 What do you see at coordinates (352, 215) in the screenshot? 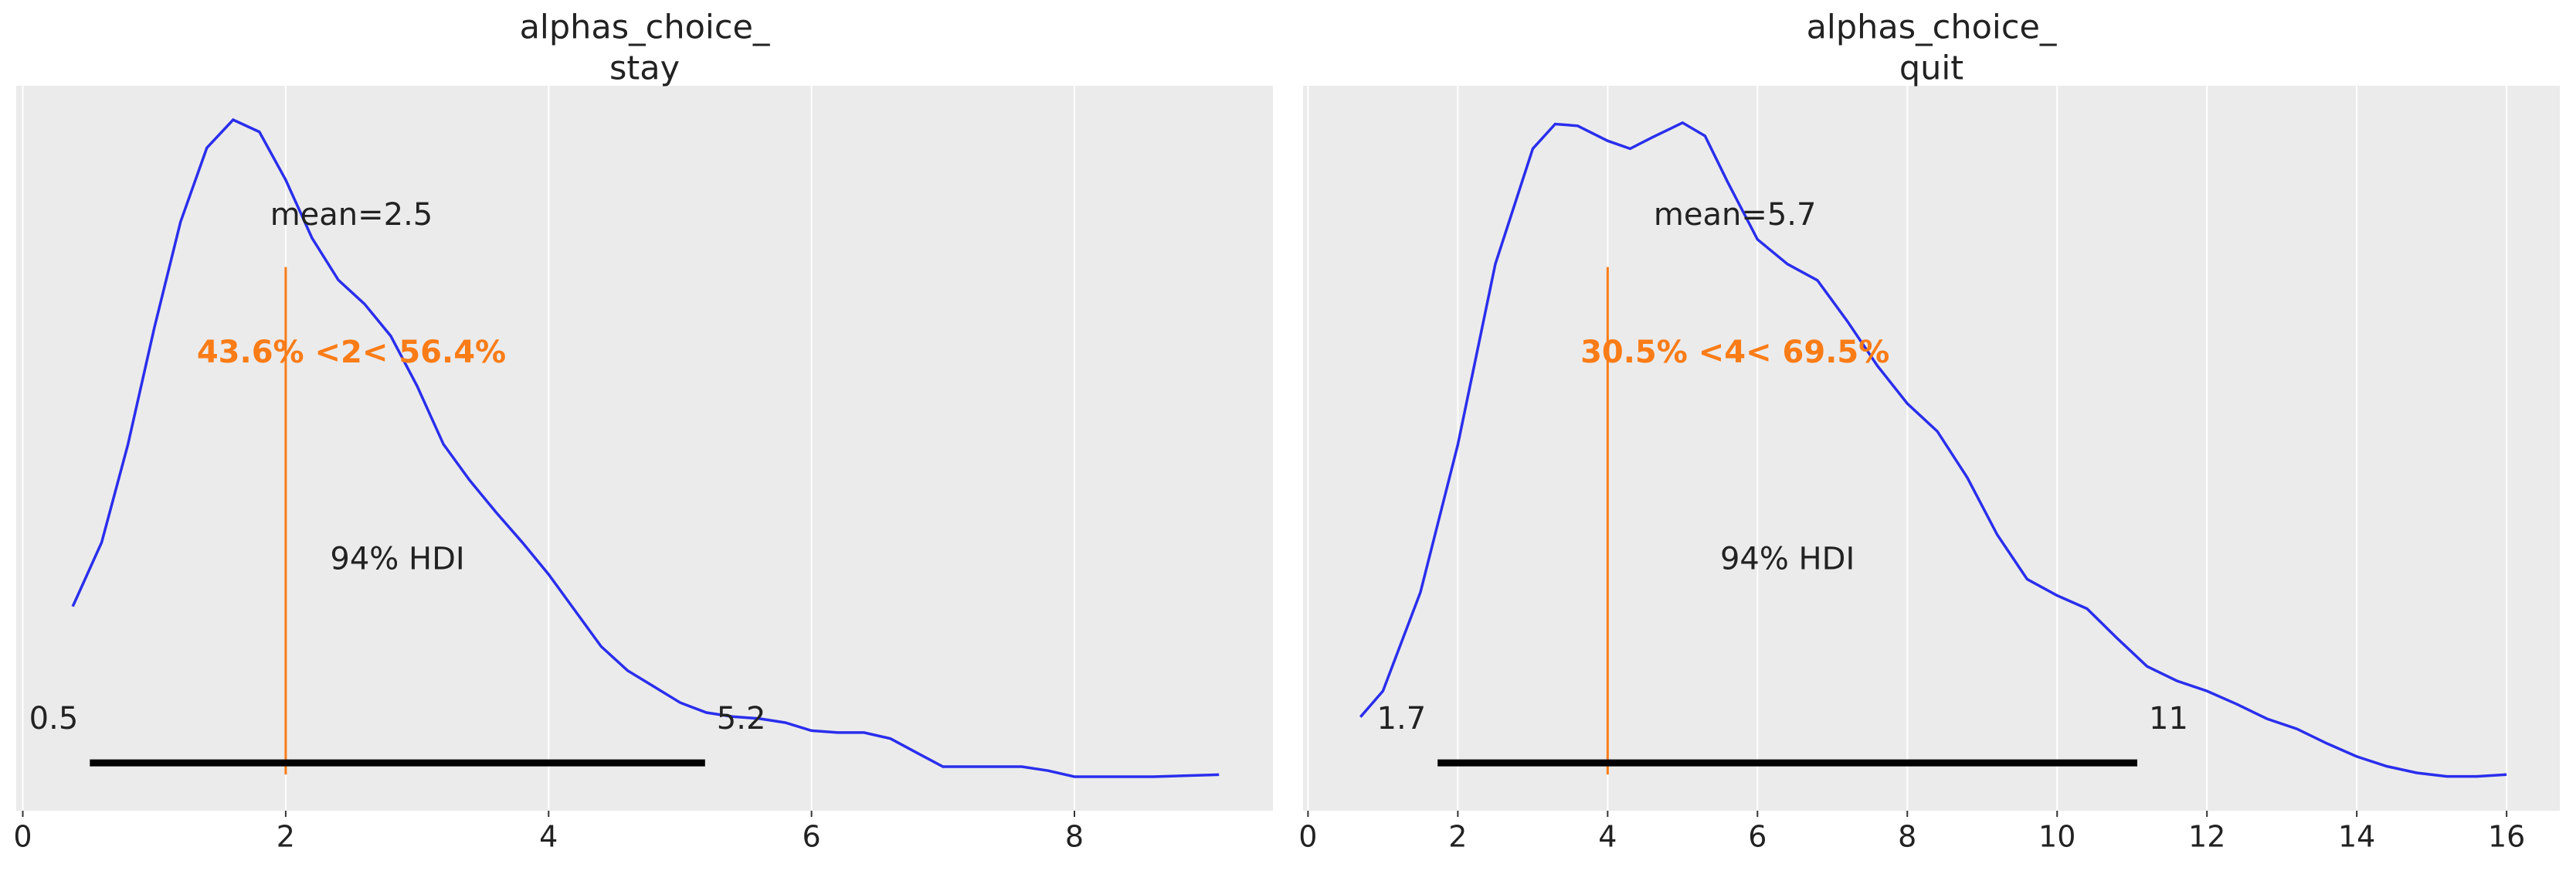
I see `mean-label: mean=2.5` at bounding box center [352, 215].